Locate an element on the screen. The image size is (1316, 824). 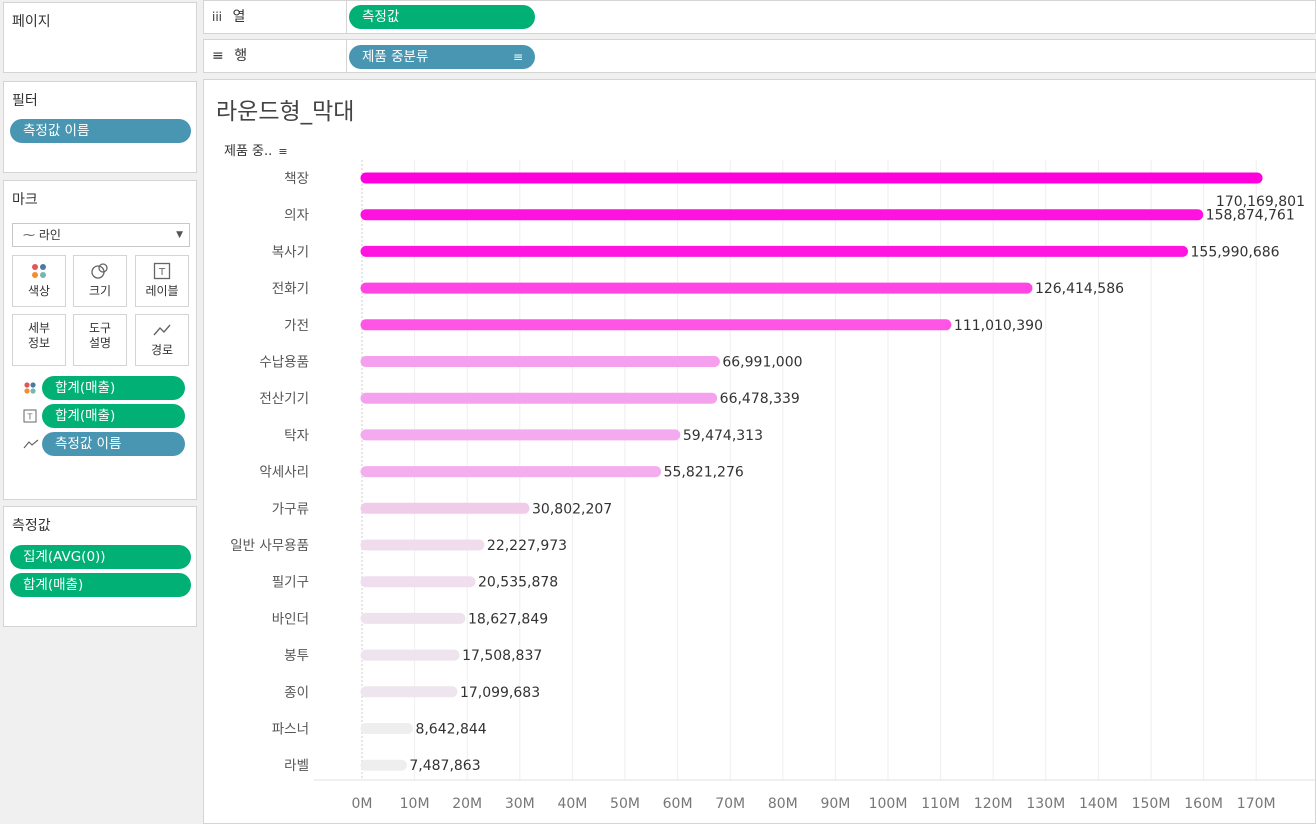
x-tick-label: 170M is located at coordinates (1256, 804).